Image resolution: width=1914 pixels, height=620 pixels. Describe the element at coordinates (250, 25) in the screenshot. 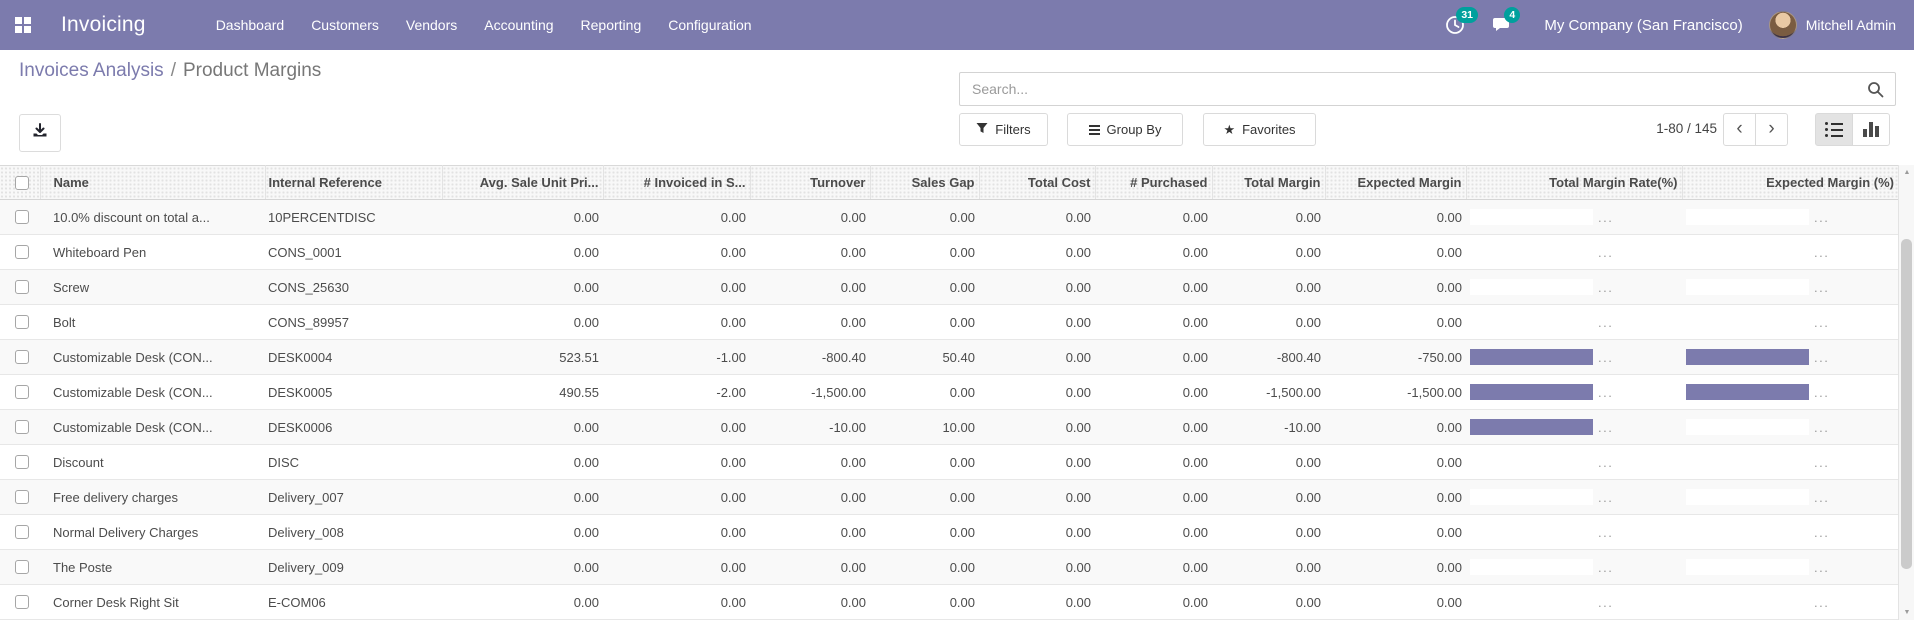

I see `nav-item-dashboard: Dashboard` at that location.